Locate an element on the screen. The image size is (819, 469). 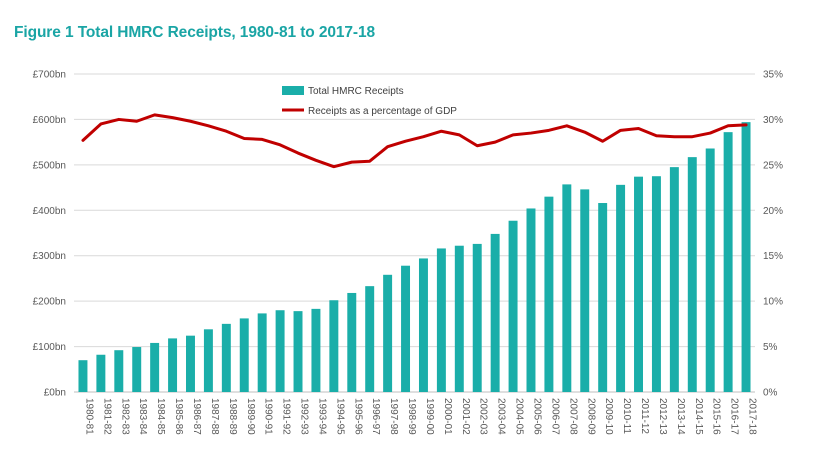
y2-tick-label: 0% is located at coordinates (770, 393).